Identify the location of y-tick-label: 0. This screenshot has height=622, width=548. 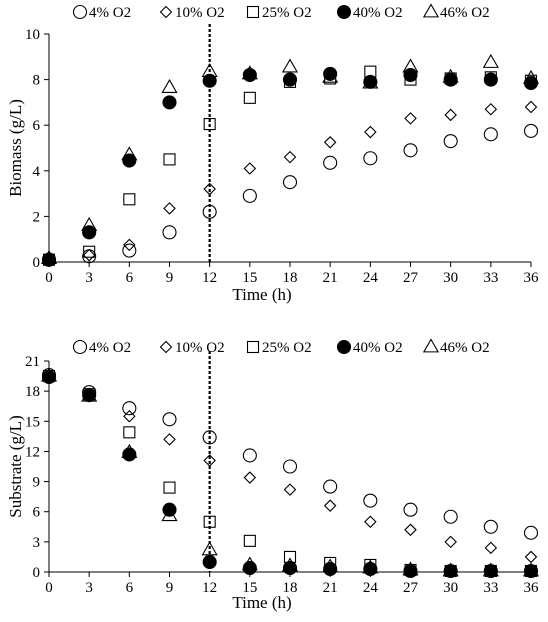
(37, 263).